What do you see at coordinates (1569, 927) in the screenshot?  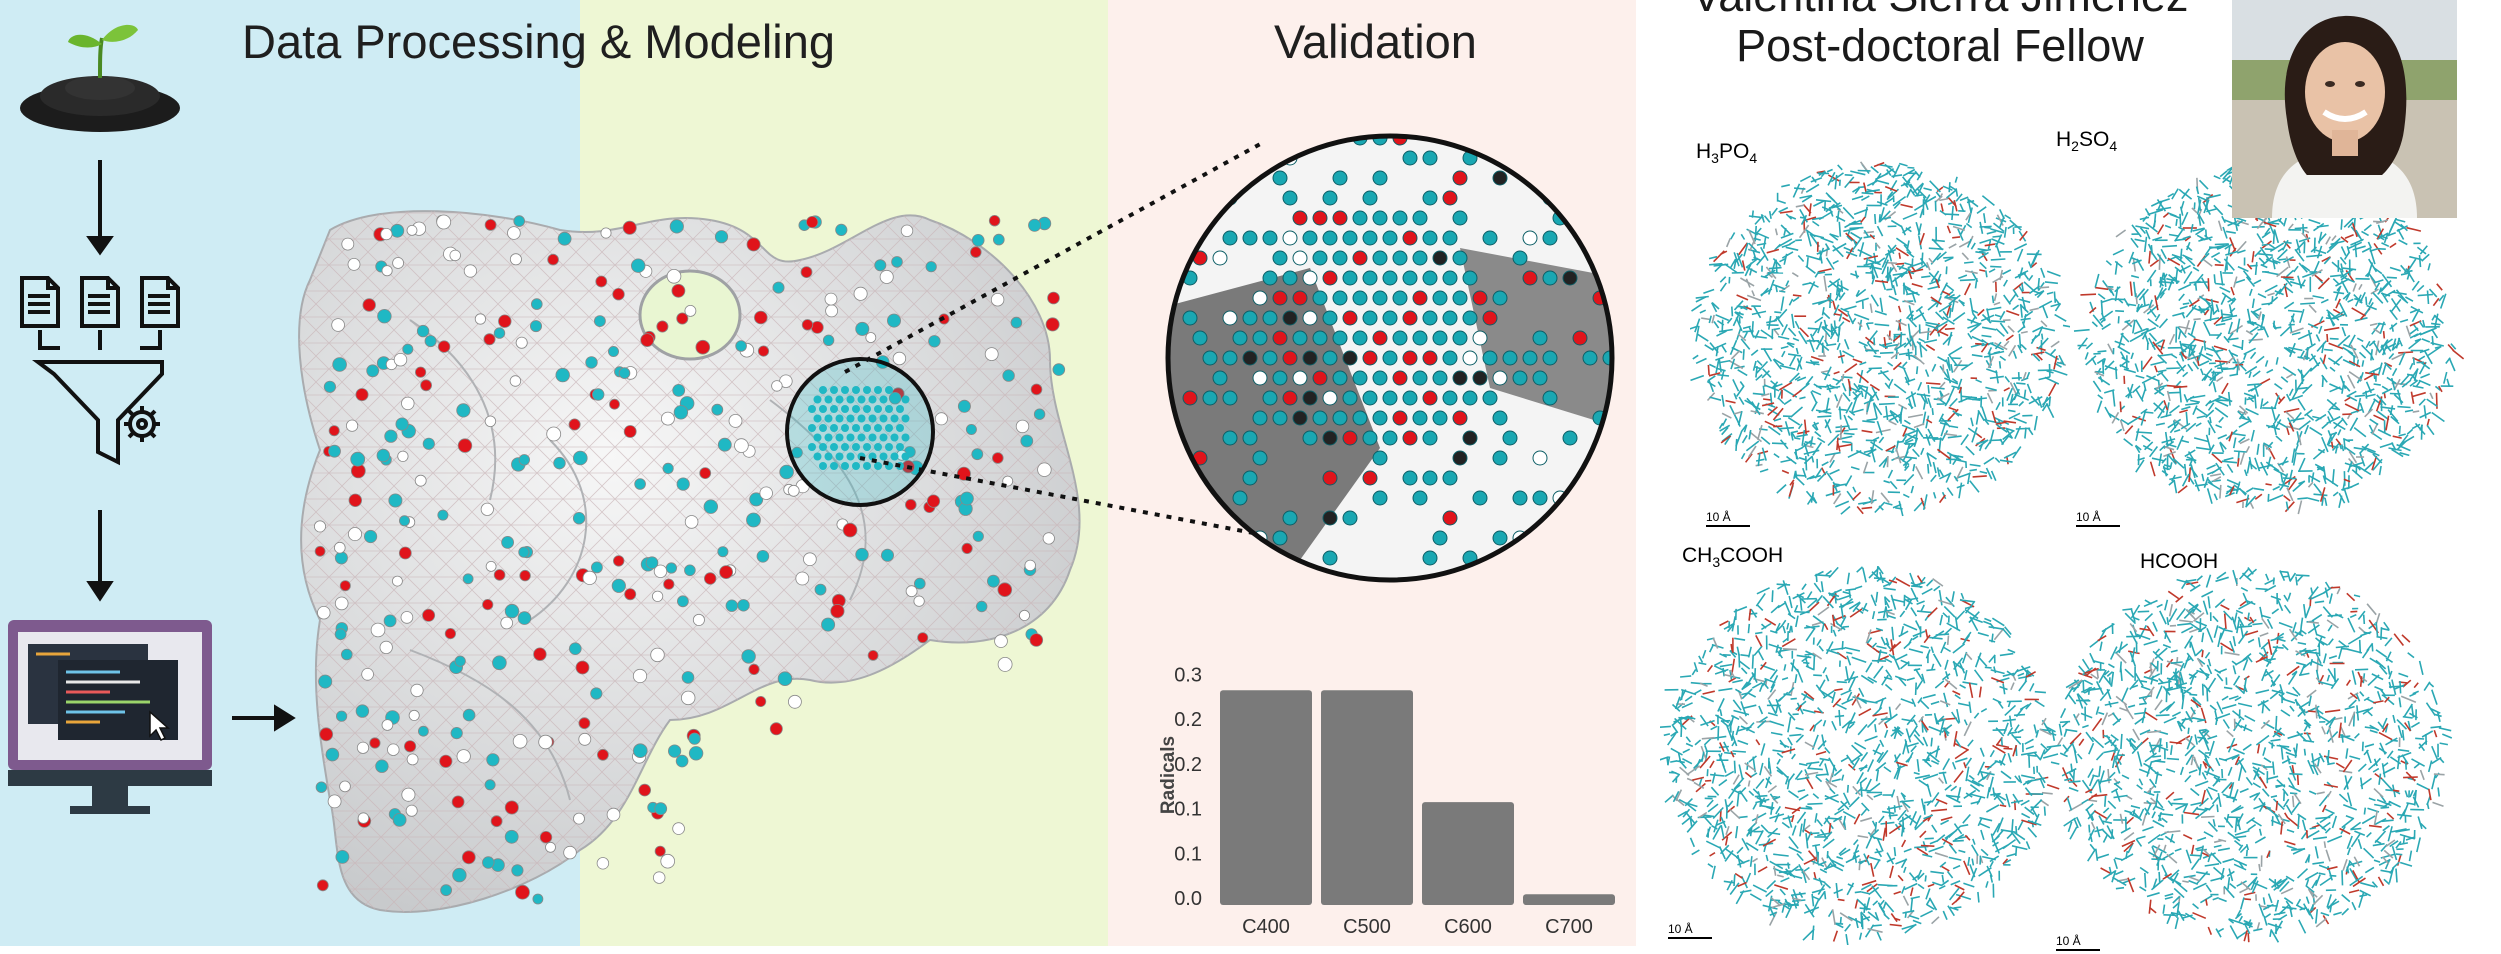 I see `x-tick-label: C700` at bounding box center [1569, 927].